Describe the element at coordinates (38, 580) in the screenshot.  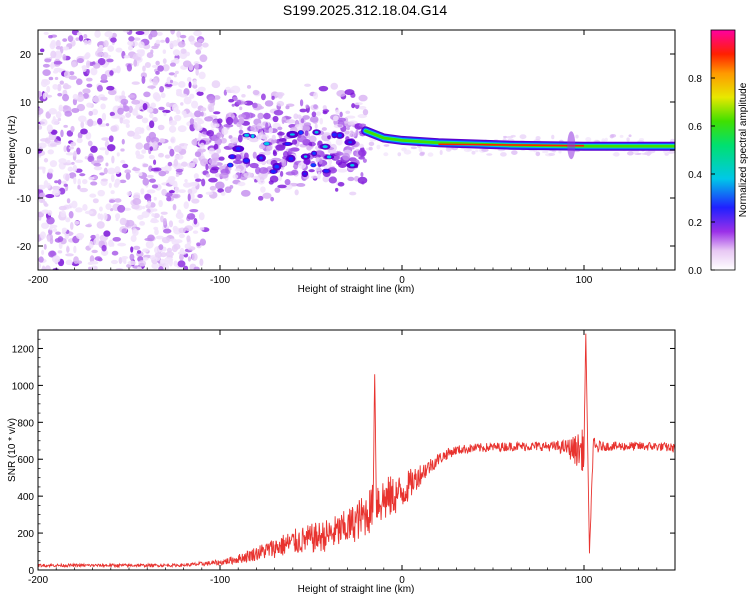
I see `x-tick-label: -200` at that location.